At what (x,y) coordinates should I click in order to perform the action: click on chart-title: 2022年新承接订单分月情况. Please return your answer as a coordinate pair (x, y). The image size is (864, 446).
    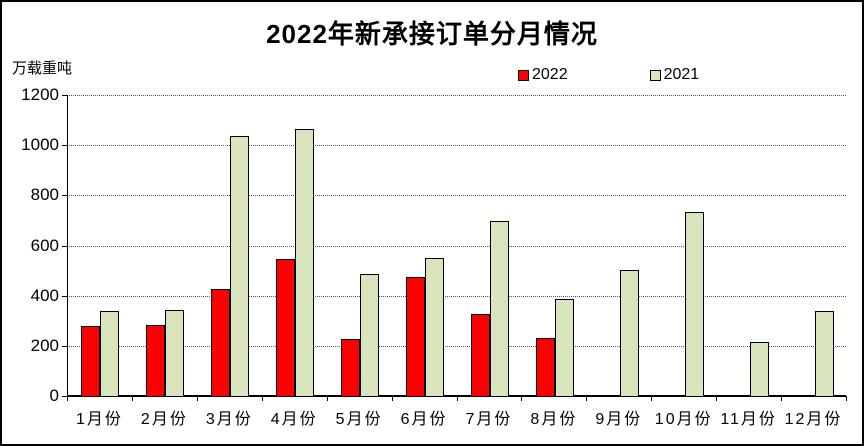
    Looking at the image, I should click on (432, 34).